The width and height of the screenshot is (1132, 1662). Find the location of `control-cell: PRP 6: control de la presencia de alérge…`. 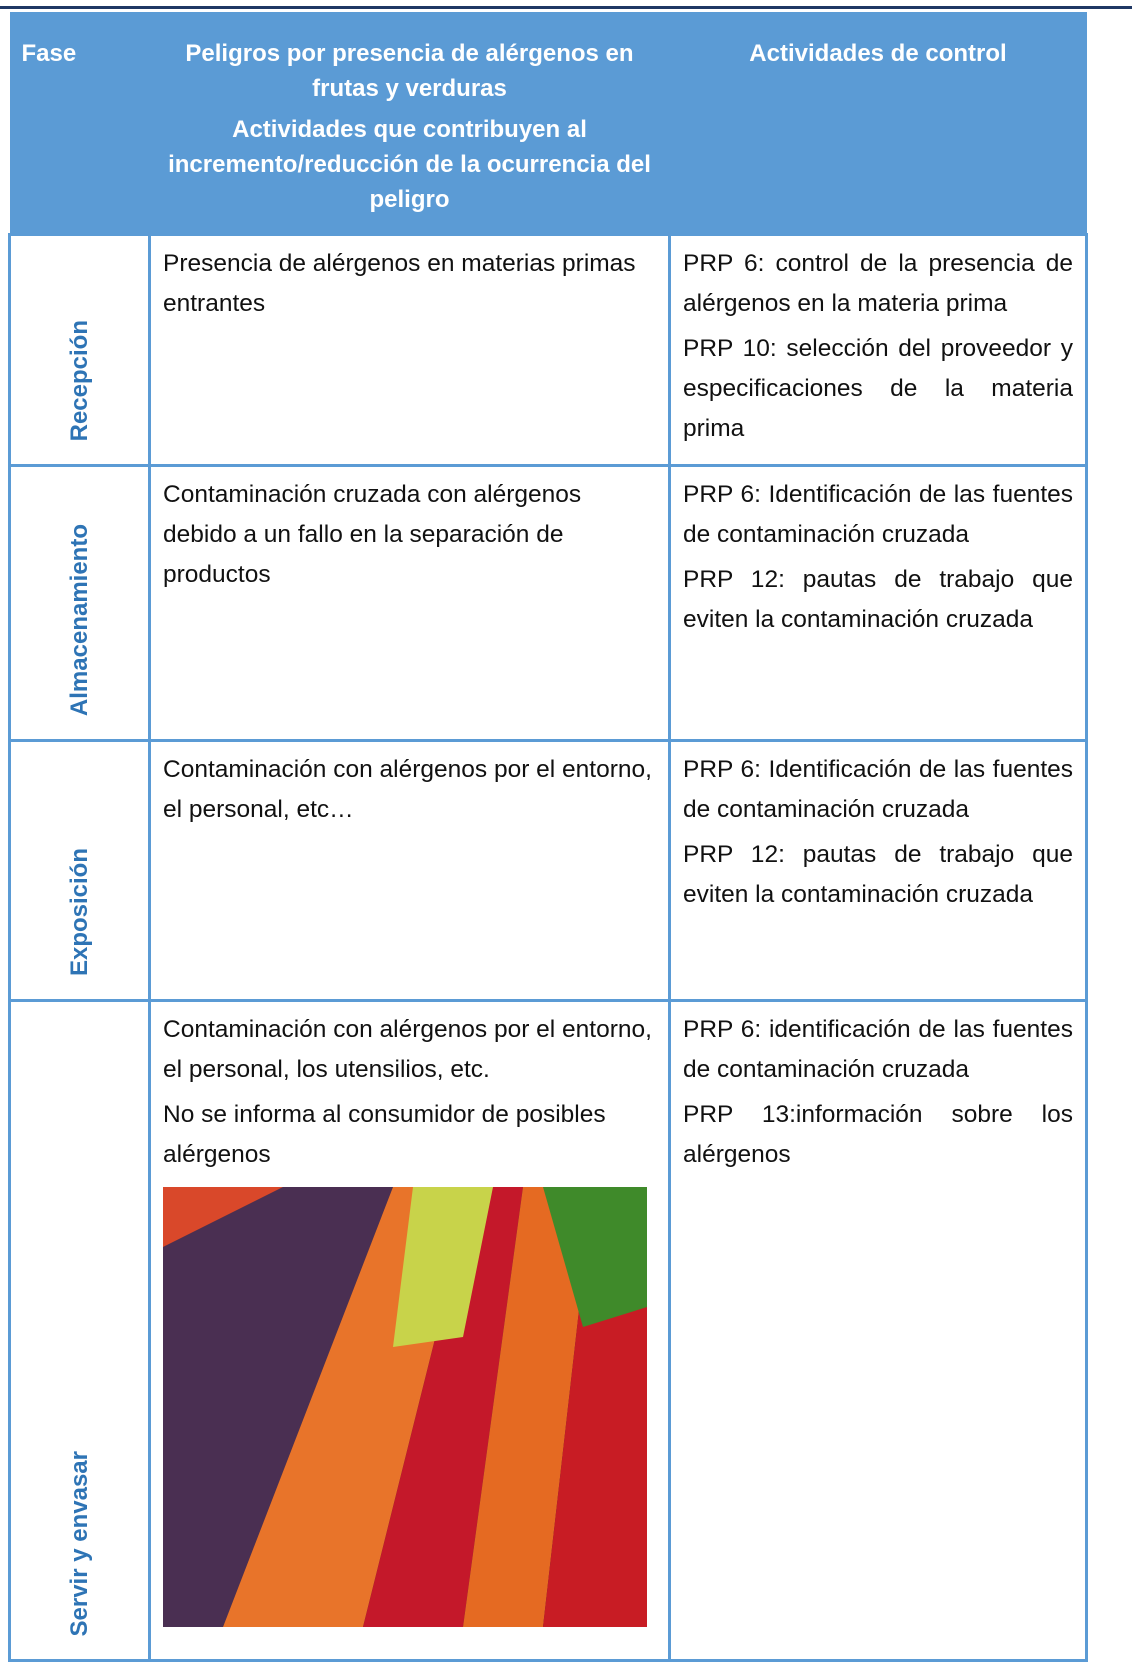

control-cell: PRP 6: control de la presencia de alérge… is located at coordinates (878, 350).